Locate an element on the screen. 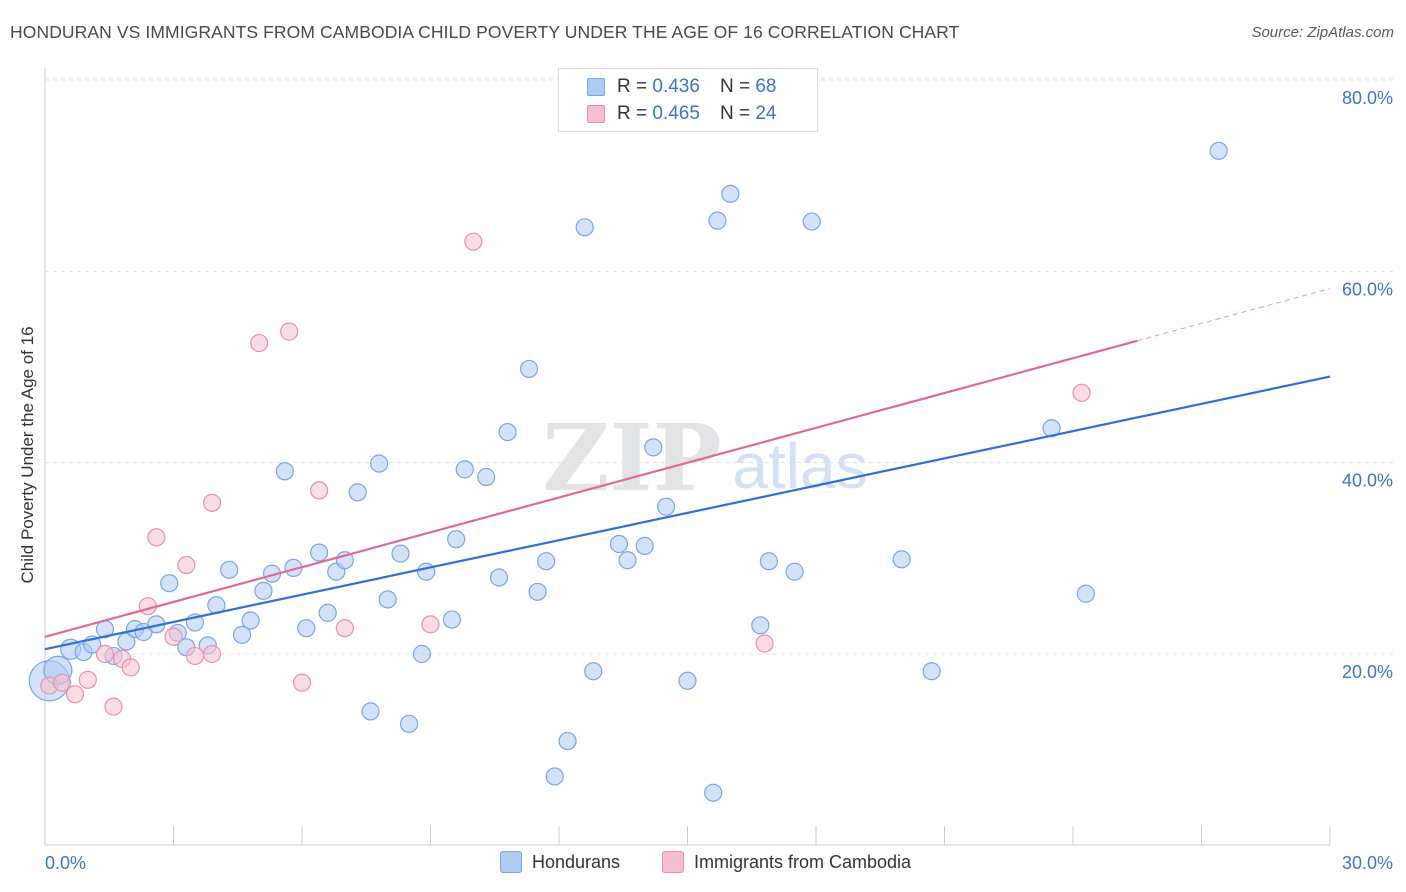 Image resolution: width=1406 pixels, height=892 pixels. series-legend: Hondurans Immigrants from Cambodia is located at coordinates (703, 864).